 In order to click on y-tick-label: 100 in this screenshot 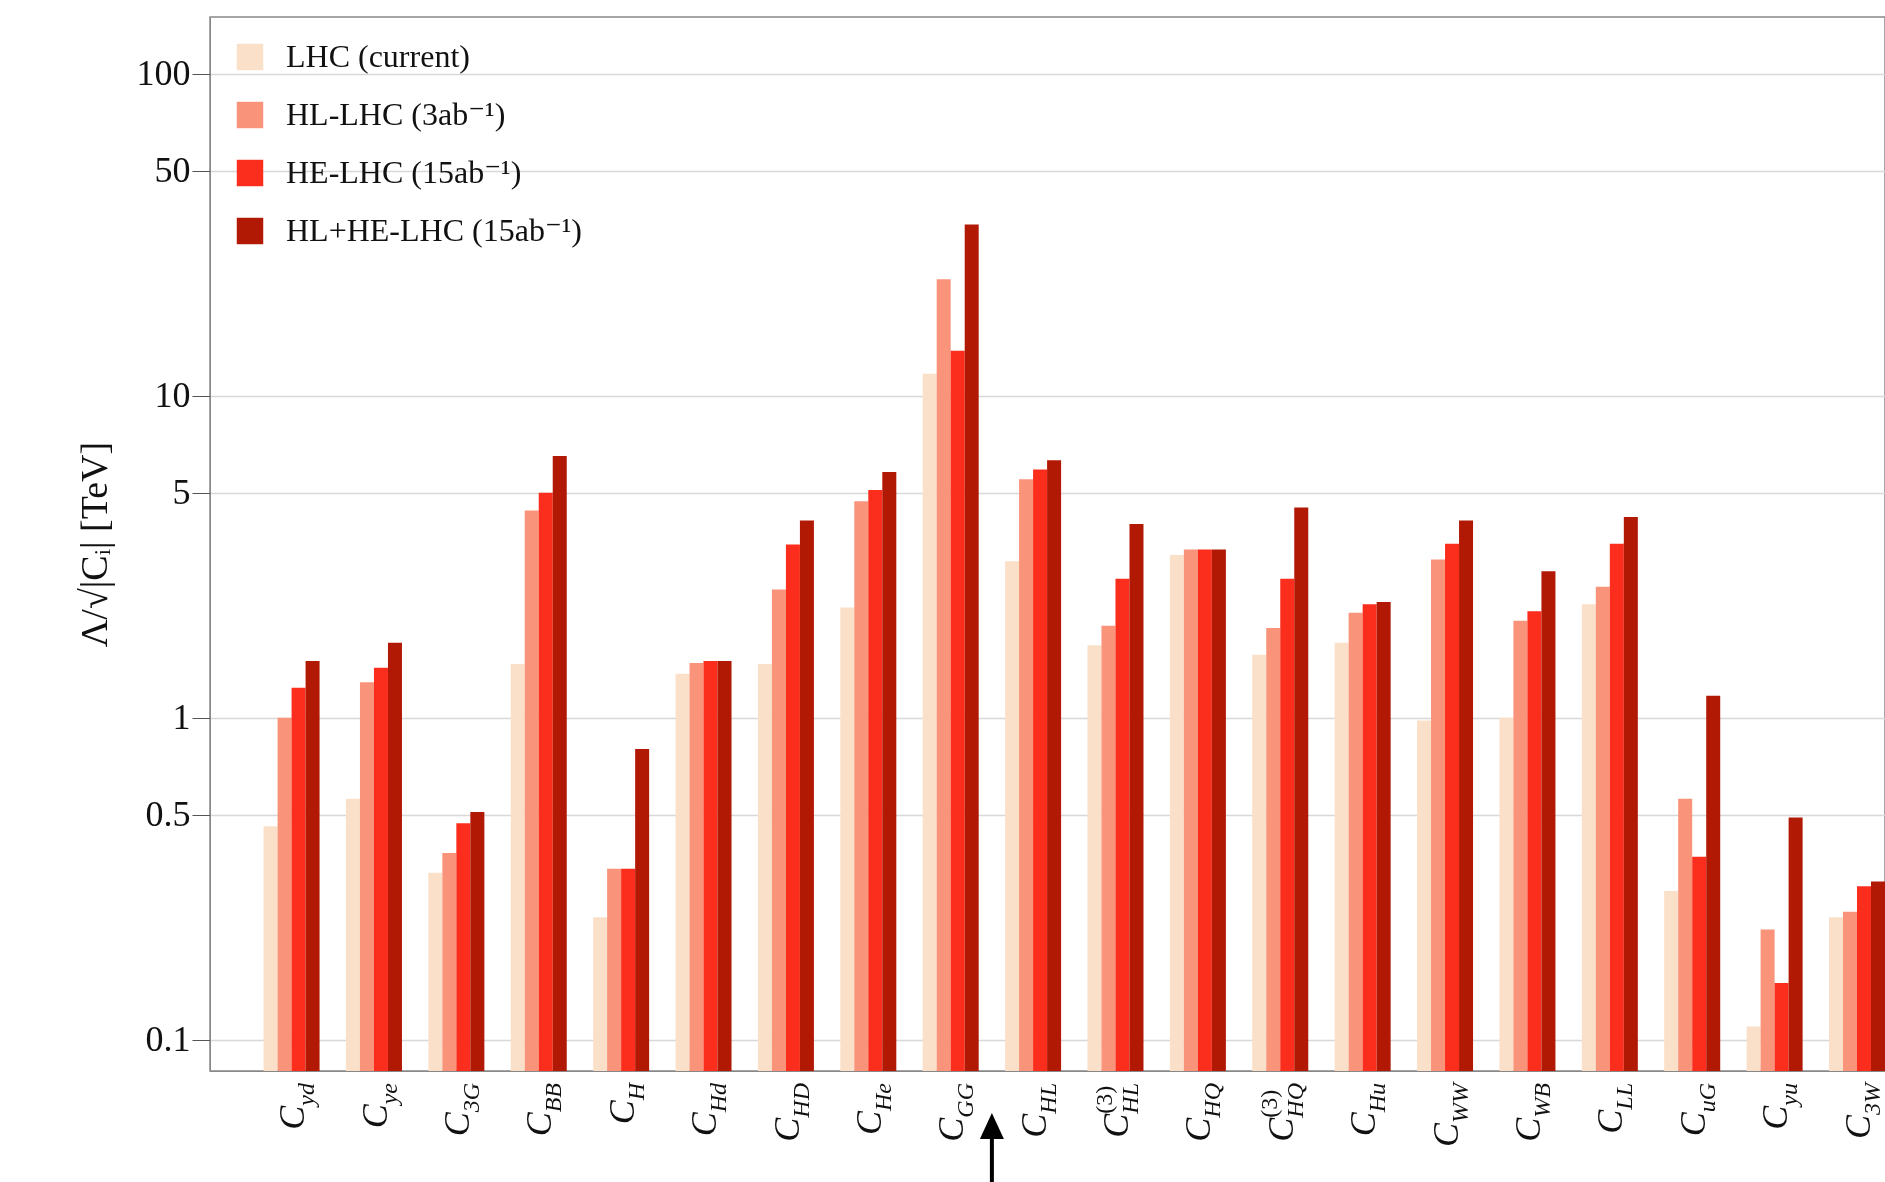, I will do `click(163, 73)`.